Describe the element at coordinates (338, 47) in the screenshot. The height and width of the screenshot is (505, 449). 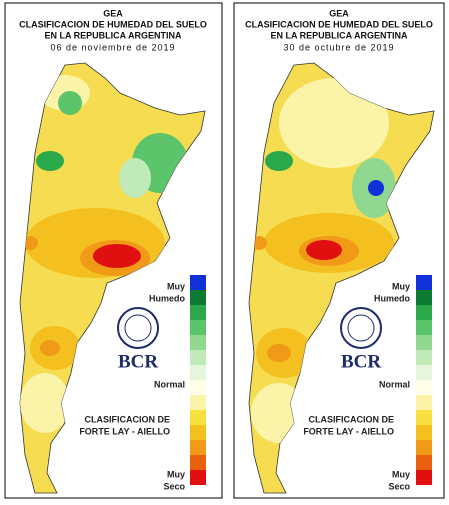
I see `date: 30 de octubre de 2019` at that location.